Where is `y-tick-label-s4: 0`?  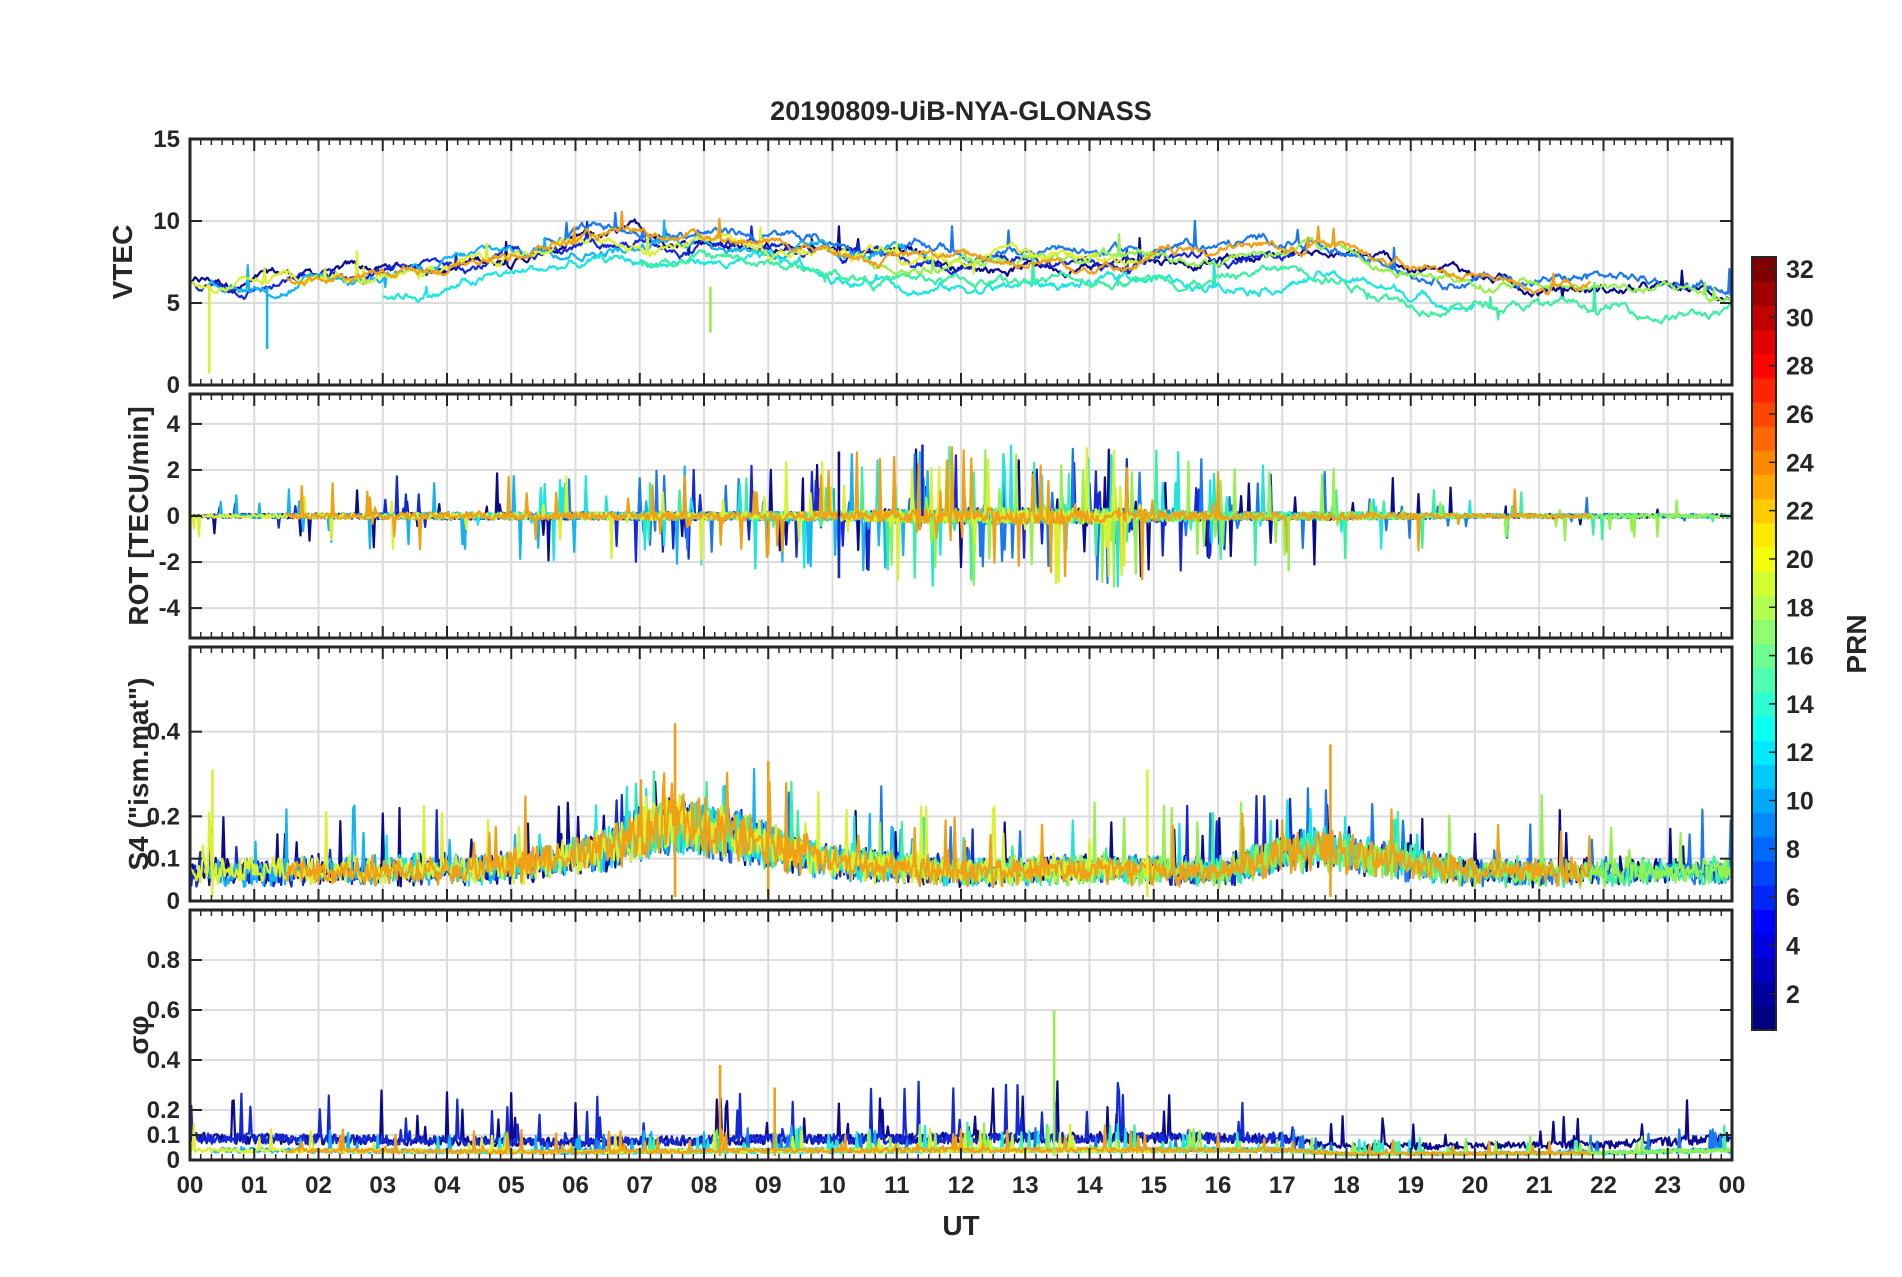 y-tick-label-s4: 0 is located at coordinates (173, 901).